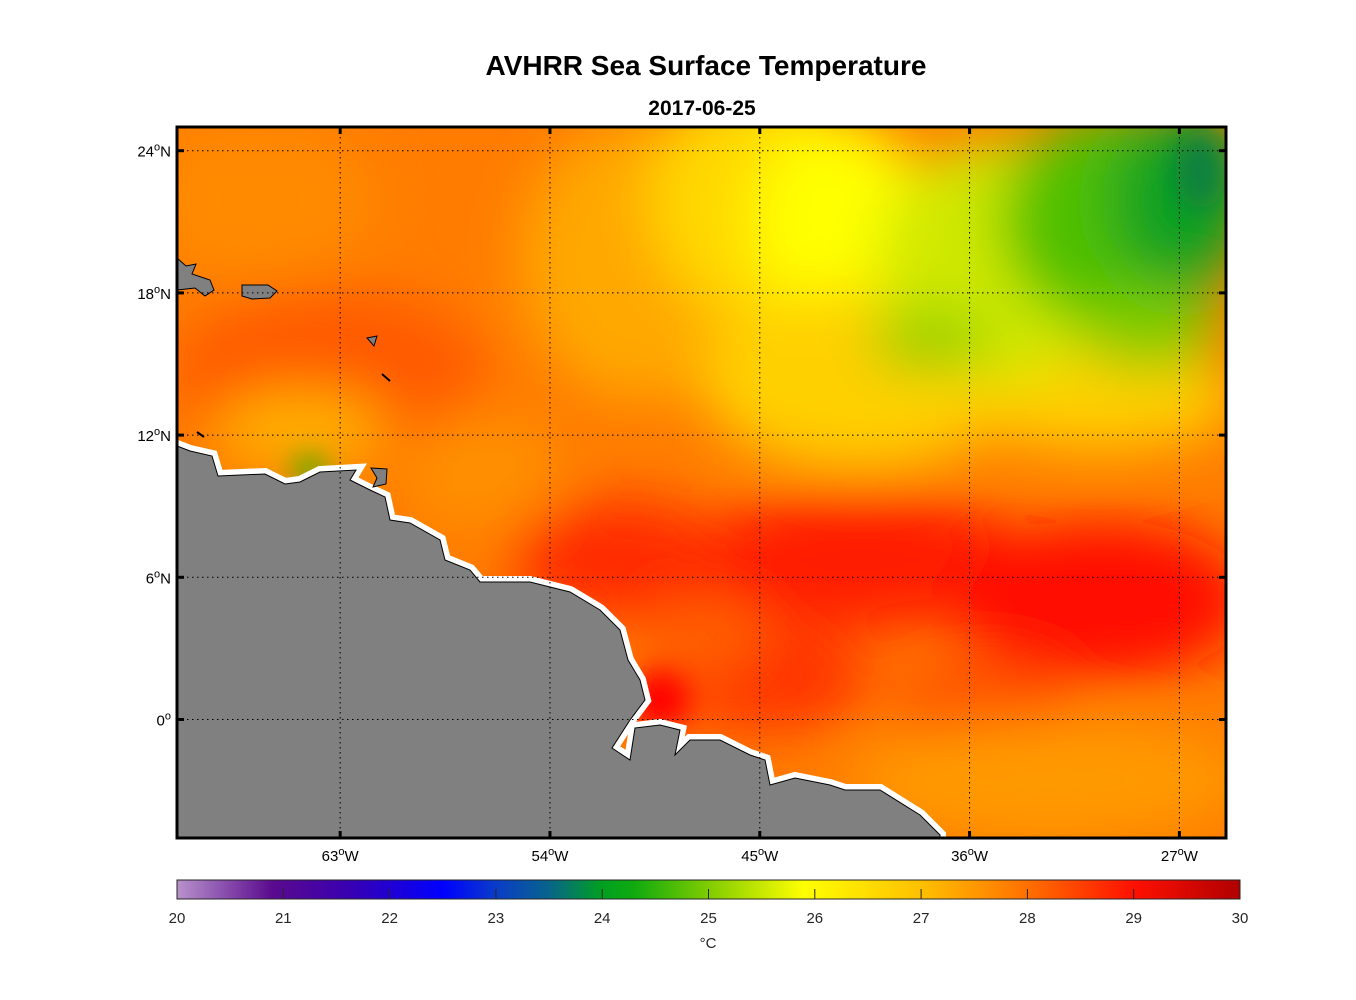 This screenshot has height=1000, width=1356. Describe the element at coordinates (389, 918) in the screenshot. I see `colorbar-tick-label: 22` at that location.